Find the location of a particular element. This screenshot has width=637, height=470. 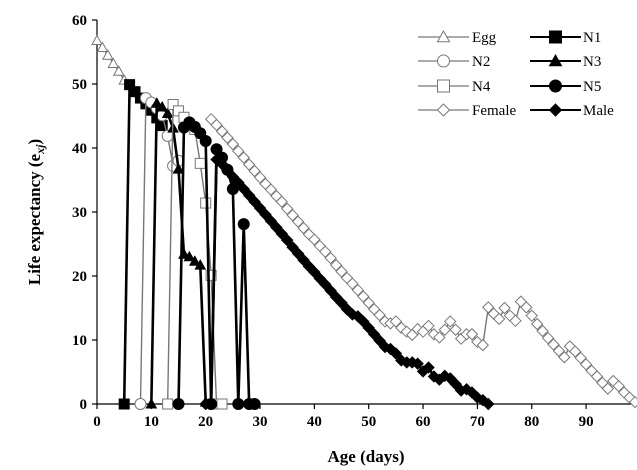

legend-item-n1: N1 is located at coordinates (565, 38).